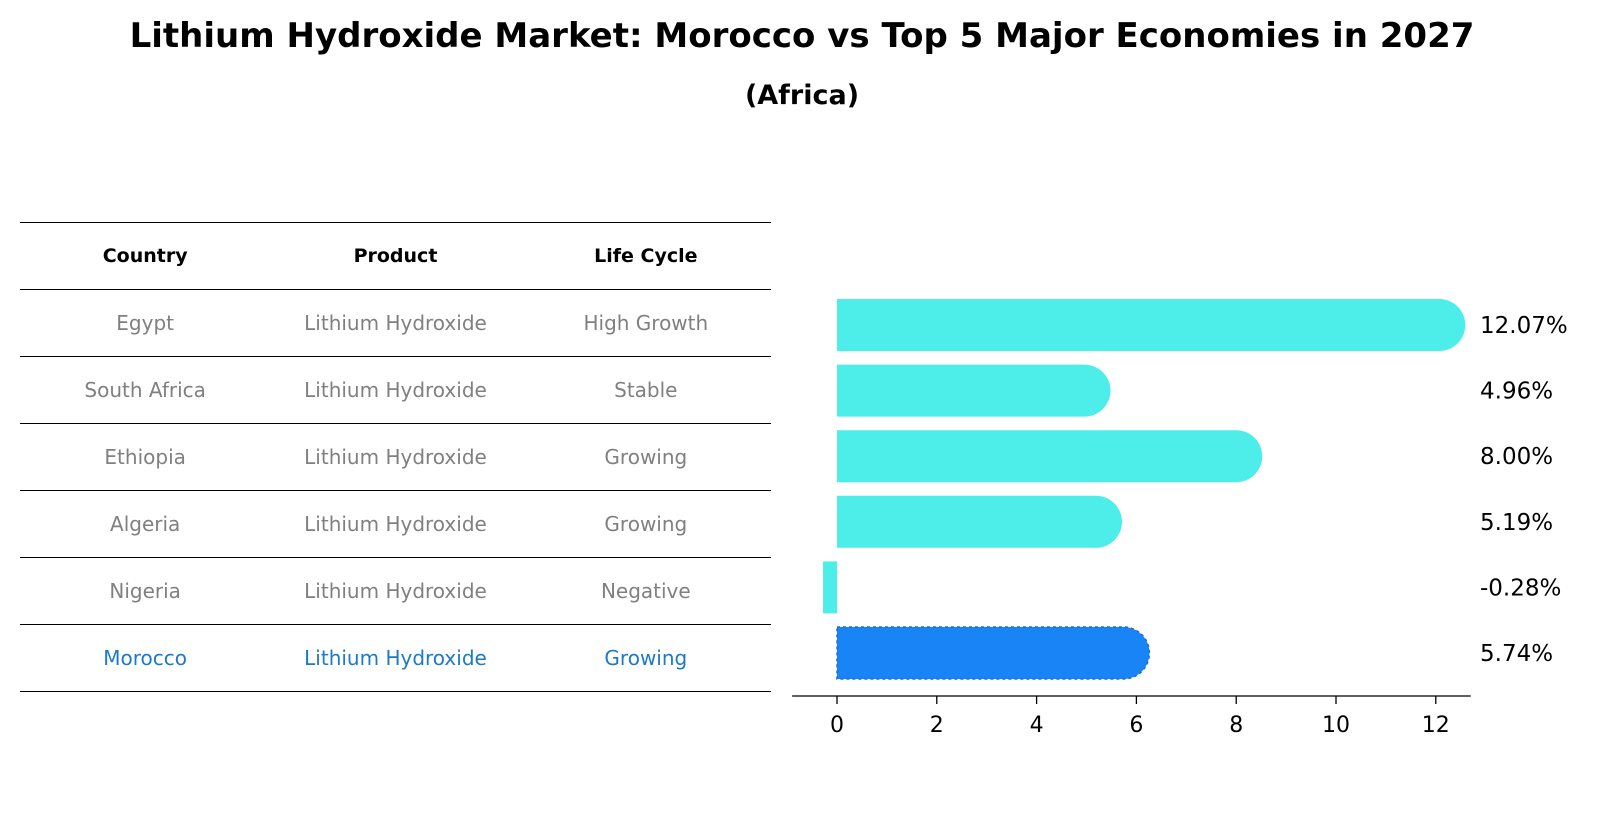 The width and height of the screenshot is (1604, 823). I want to click on bar-morocco, so click(993, 653).